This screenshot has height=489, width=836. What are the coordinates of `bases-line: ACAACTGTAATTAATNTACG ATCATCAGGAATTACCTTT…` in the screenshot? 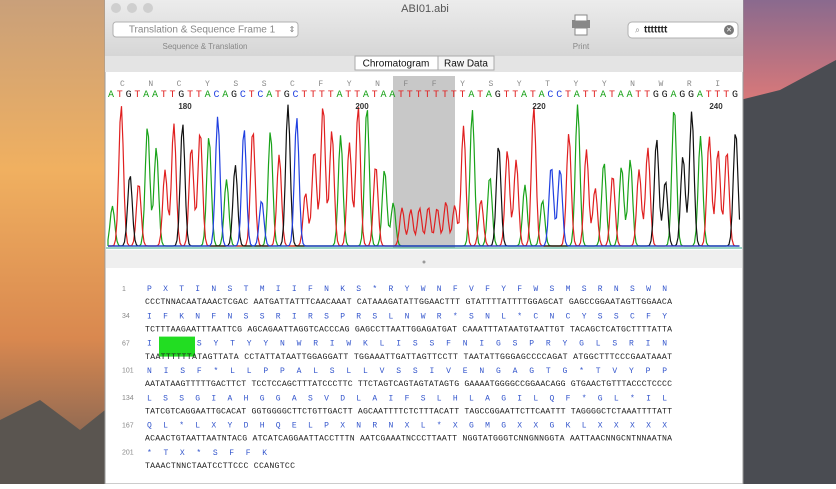 It's located at (408, 439).